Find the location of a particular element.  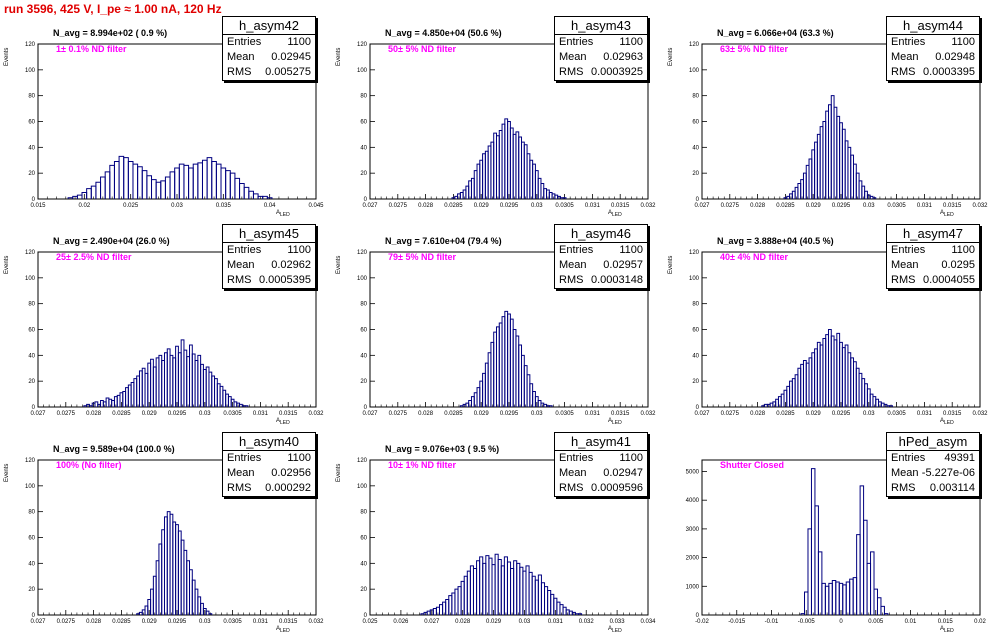

y-tick-label: 2000 is located at coordinates (693, 559).